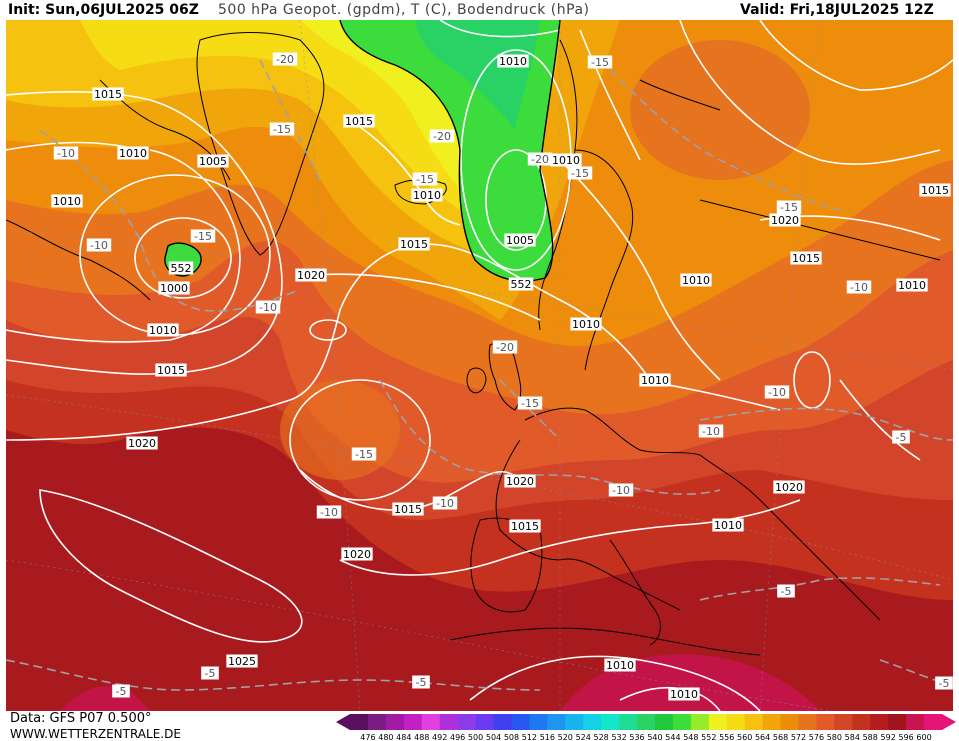 The image size is (959, 741). What do you see at coordinates (798, 737) in the screenshot?
I see `scale-tick-label: 572` at bounding box center [798, 737].